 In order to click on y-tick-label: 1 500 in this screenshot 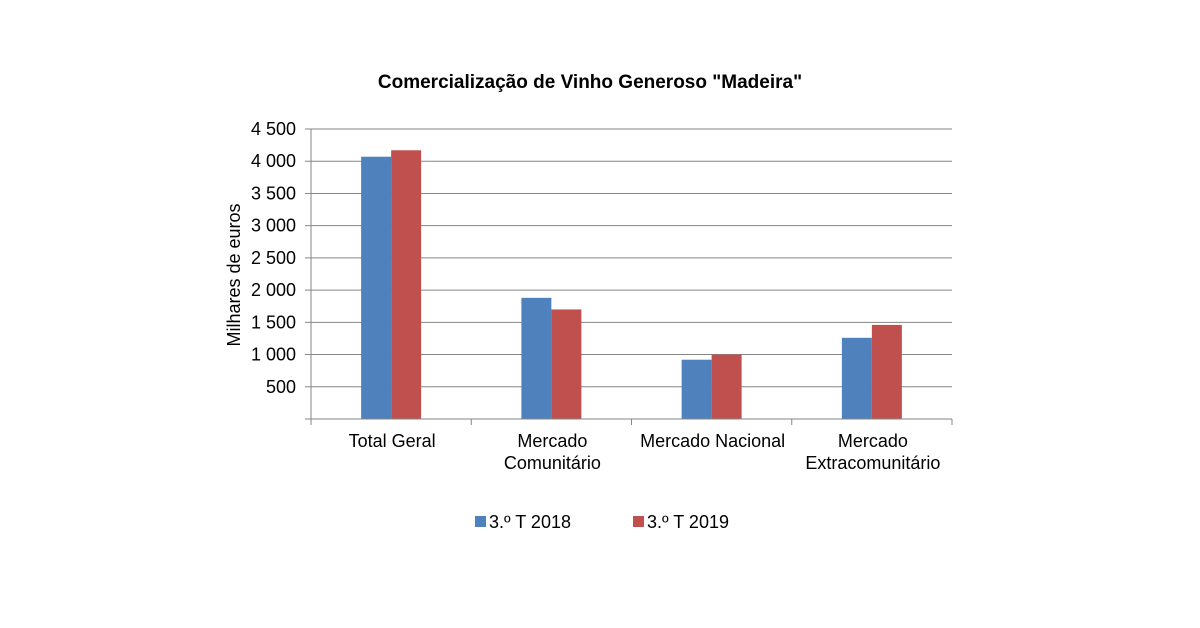, I will do `click(273, 322)`.